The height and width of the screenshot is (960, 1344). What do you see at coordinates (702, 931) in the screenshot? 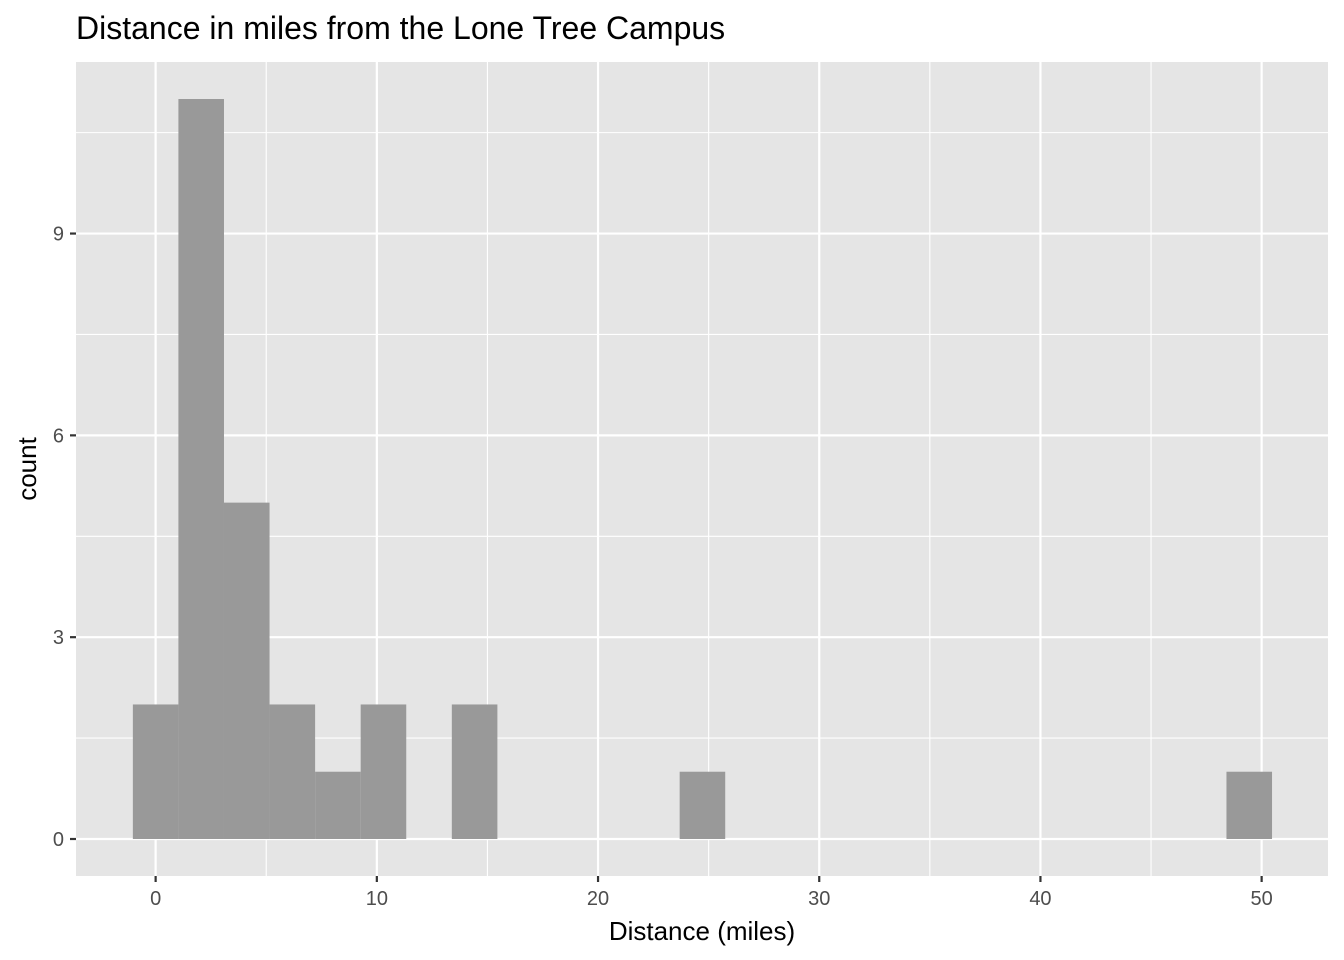
I see `x-axis-title: Distance (miles)` at bounding box center [702, 931].